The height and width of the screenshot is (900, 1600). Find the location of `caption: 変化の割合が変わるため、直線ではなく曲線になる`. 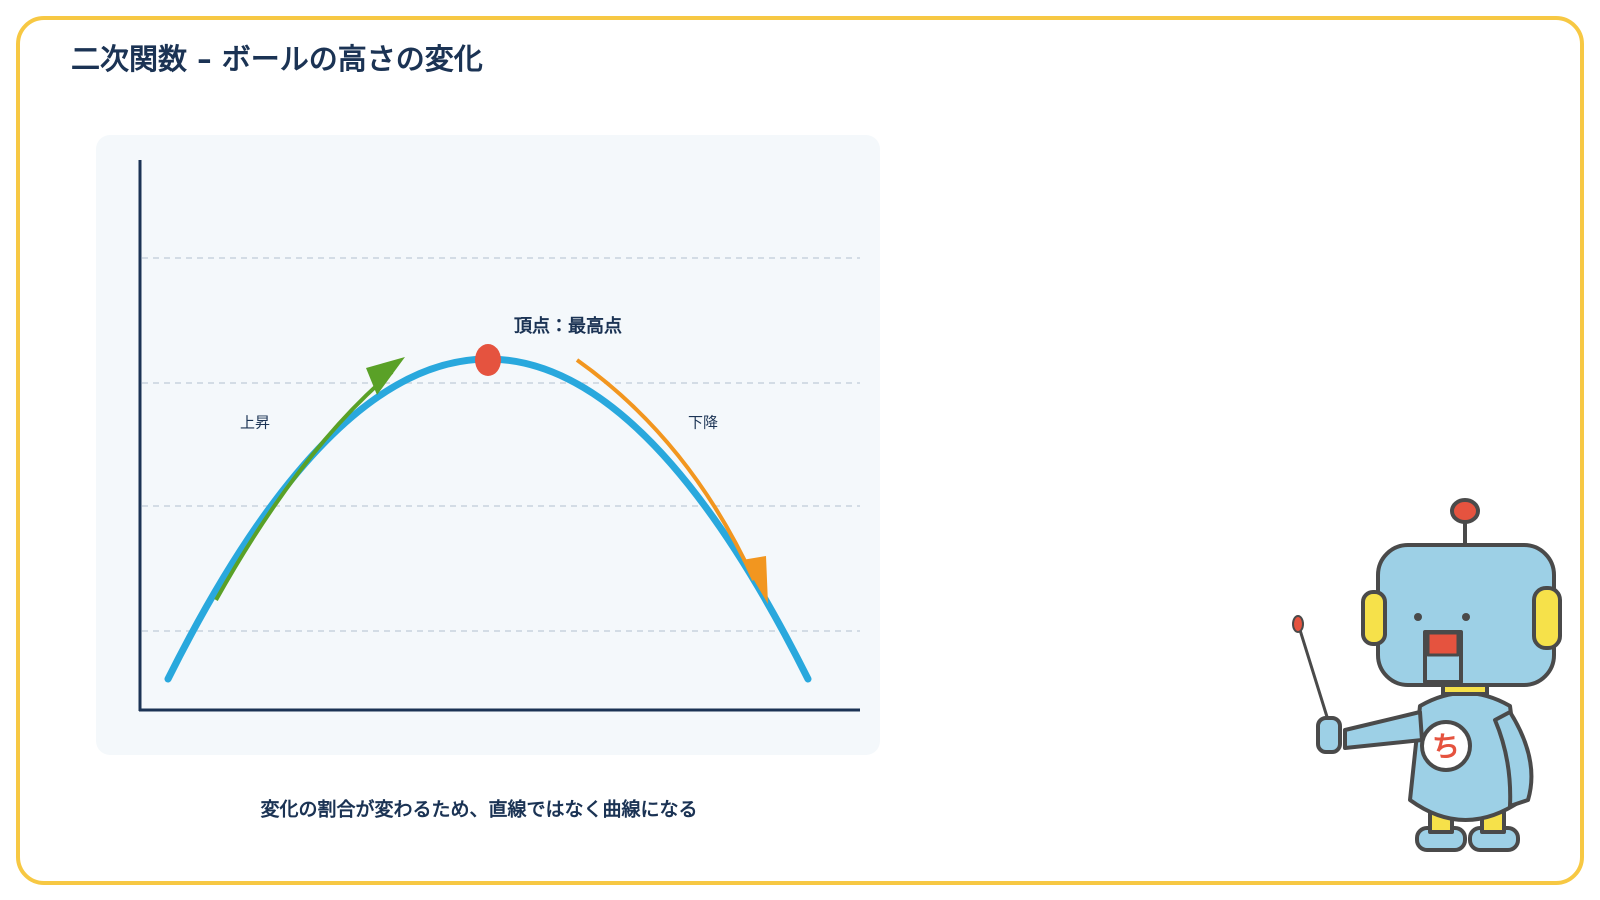

caption: 変化の割合が変わるため、直線ではなく曲線になる is located at coordinates (478, 809).